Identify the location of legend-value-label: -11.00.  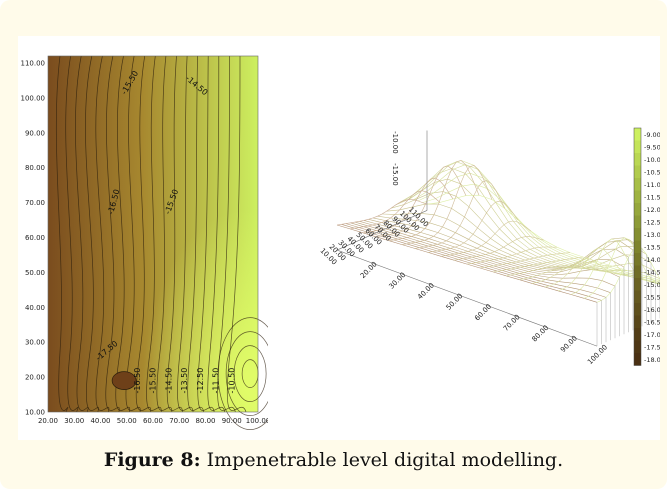
(652, 185).